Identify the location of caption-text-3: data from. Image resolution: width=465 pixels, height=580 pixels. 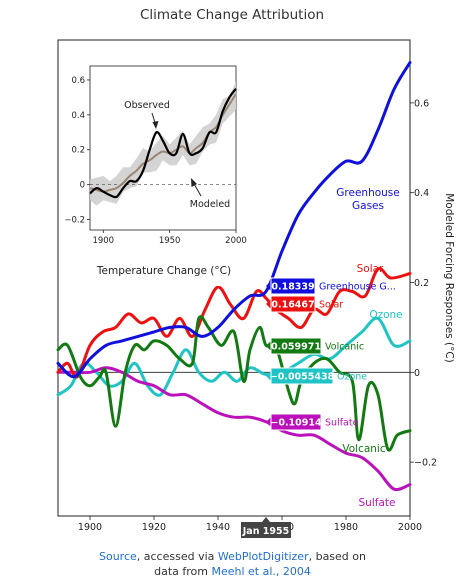
(183, 571).